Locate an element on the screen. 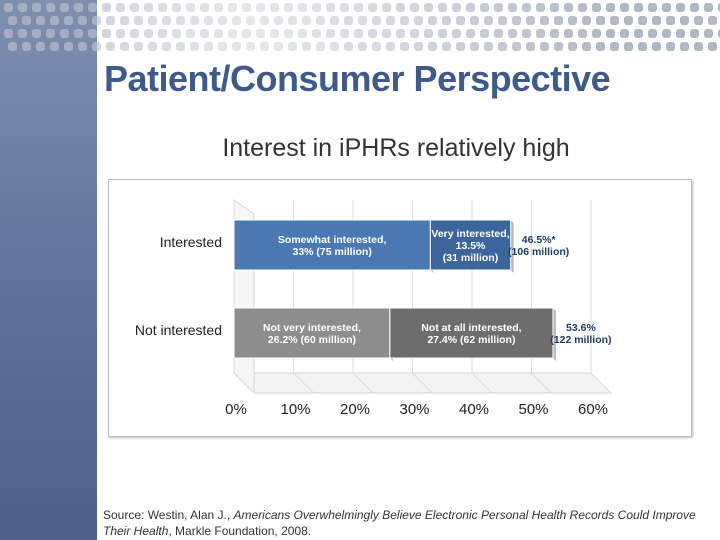  decorative-dot-pattern is located at coordinates (360, 28).